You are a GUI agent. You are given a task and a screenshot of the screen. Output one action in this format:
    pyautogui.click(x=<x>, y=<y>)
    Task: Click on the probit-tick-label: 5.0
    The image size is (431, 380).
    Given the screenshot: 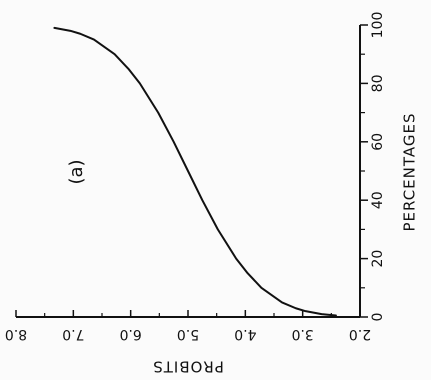 What is the action you would take?
    pyautogui.click(x=188, y=334)
    